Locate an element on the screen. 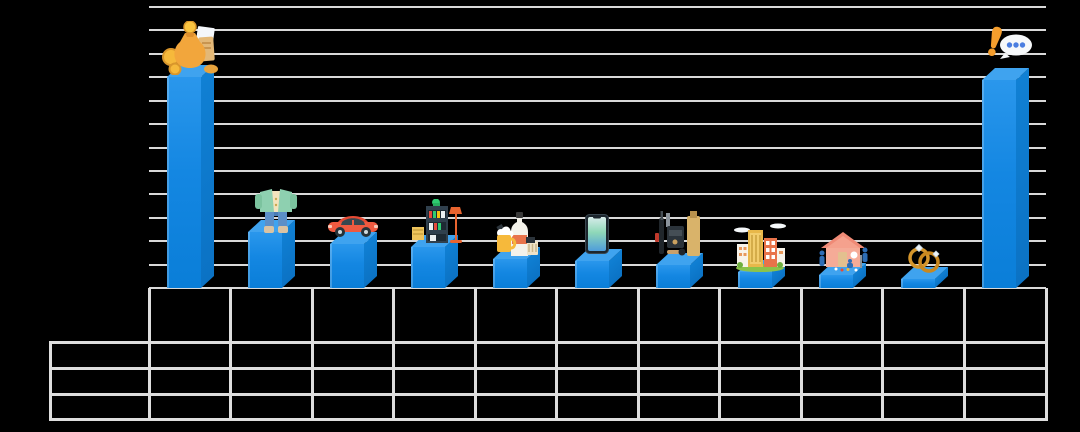 The width and height of the screenshot is (1080, 432). bar-home-renovation is located at coordinates (836, 281).